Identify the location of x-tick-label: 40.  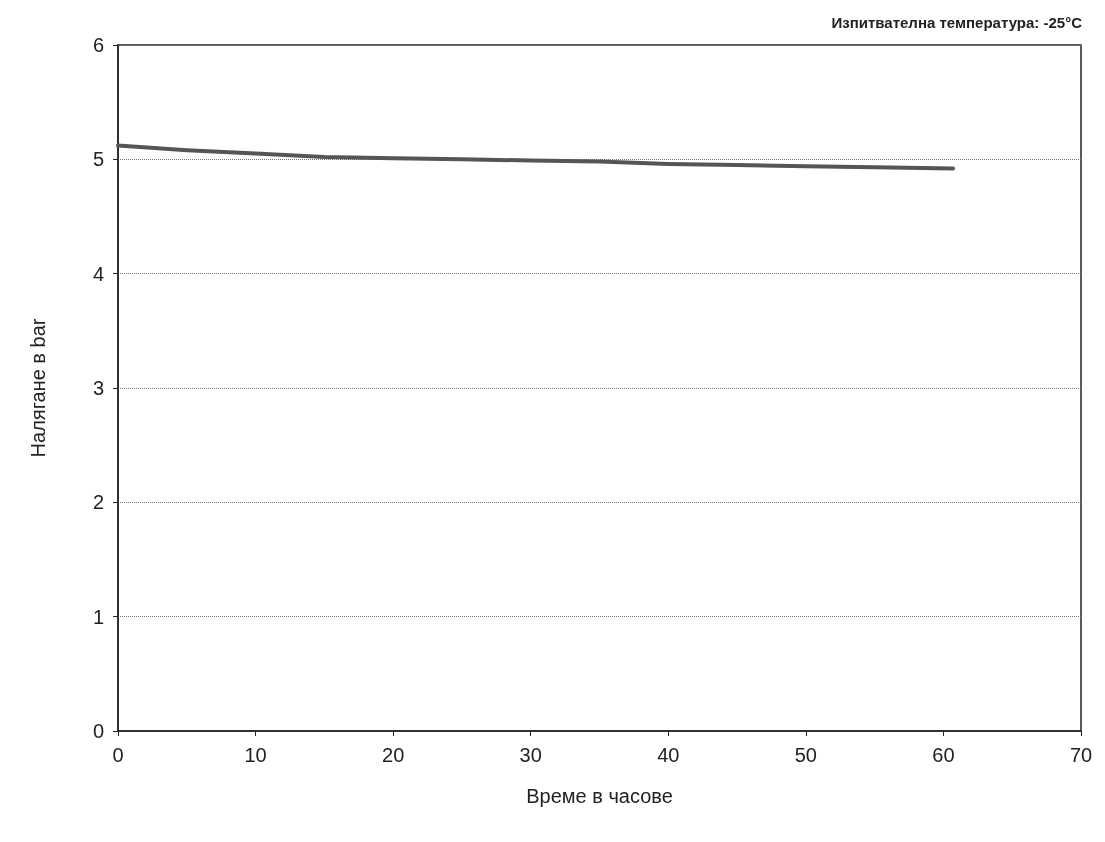
(668, 755).